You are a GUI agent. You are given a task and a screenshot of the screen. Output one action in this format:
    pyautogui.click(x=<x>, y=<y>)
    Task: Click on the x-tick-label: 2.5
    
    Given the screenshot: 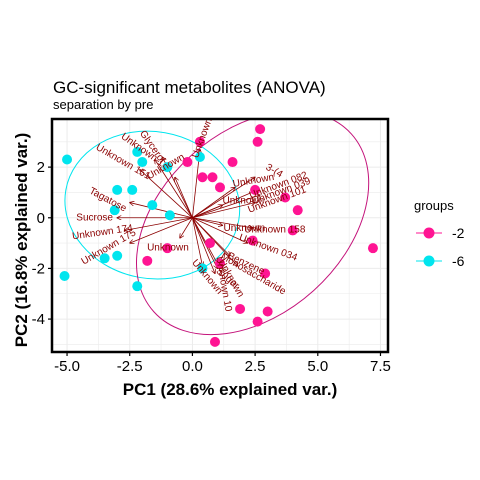 What is the action you would take?
    pyautogui.click(x=255, y=366)
    